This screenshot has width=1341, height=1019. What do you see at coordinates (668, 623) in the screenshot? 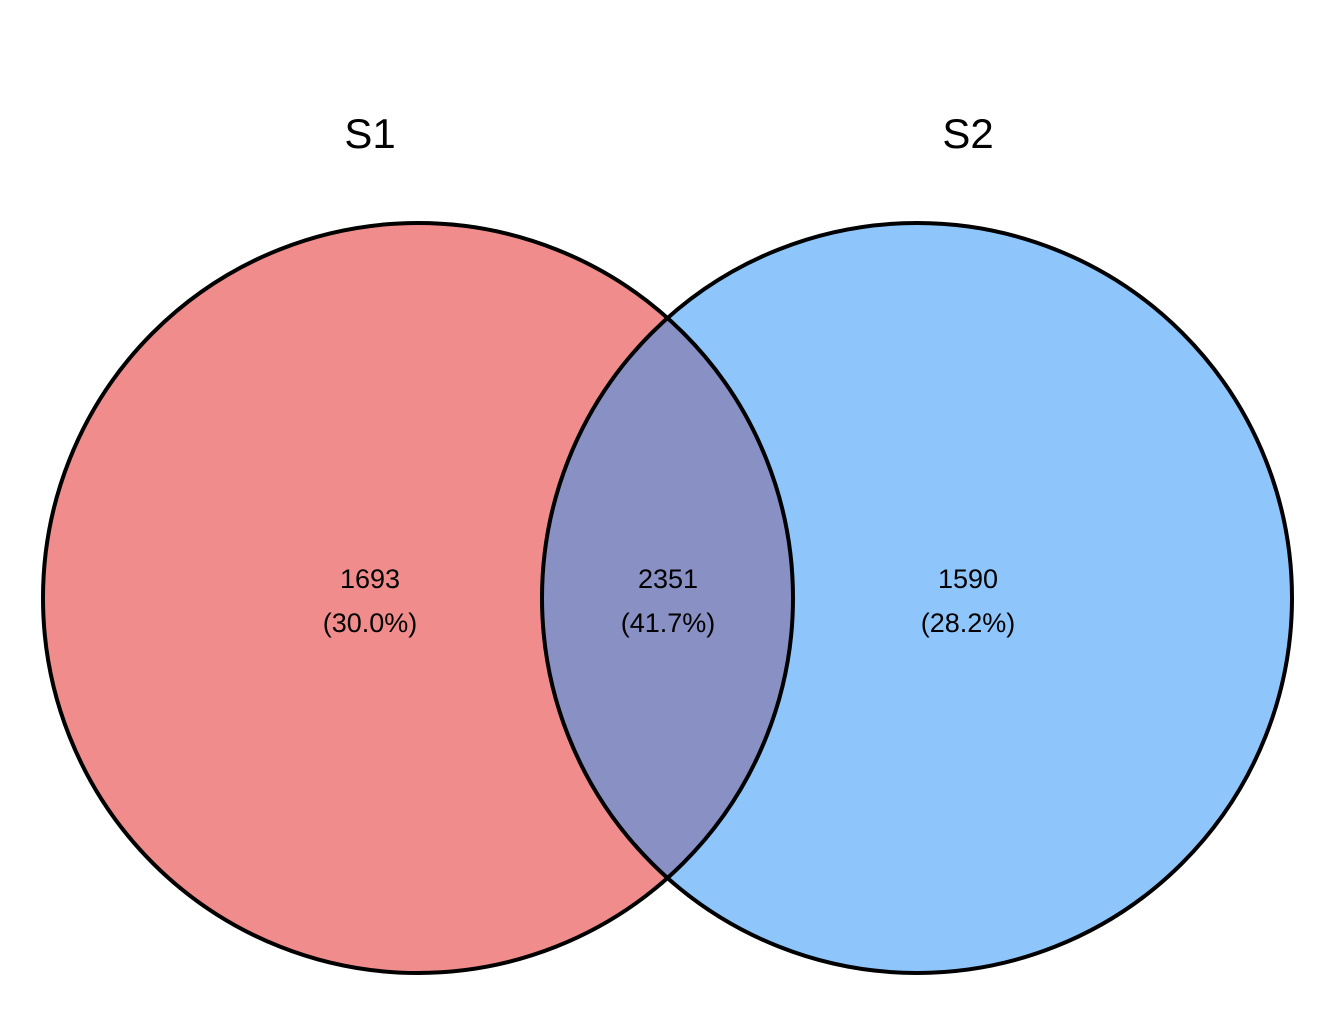
I see `intersection-percent: (41.7%)` at bounding box center [668, 623].